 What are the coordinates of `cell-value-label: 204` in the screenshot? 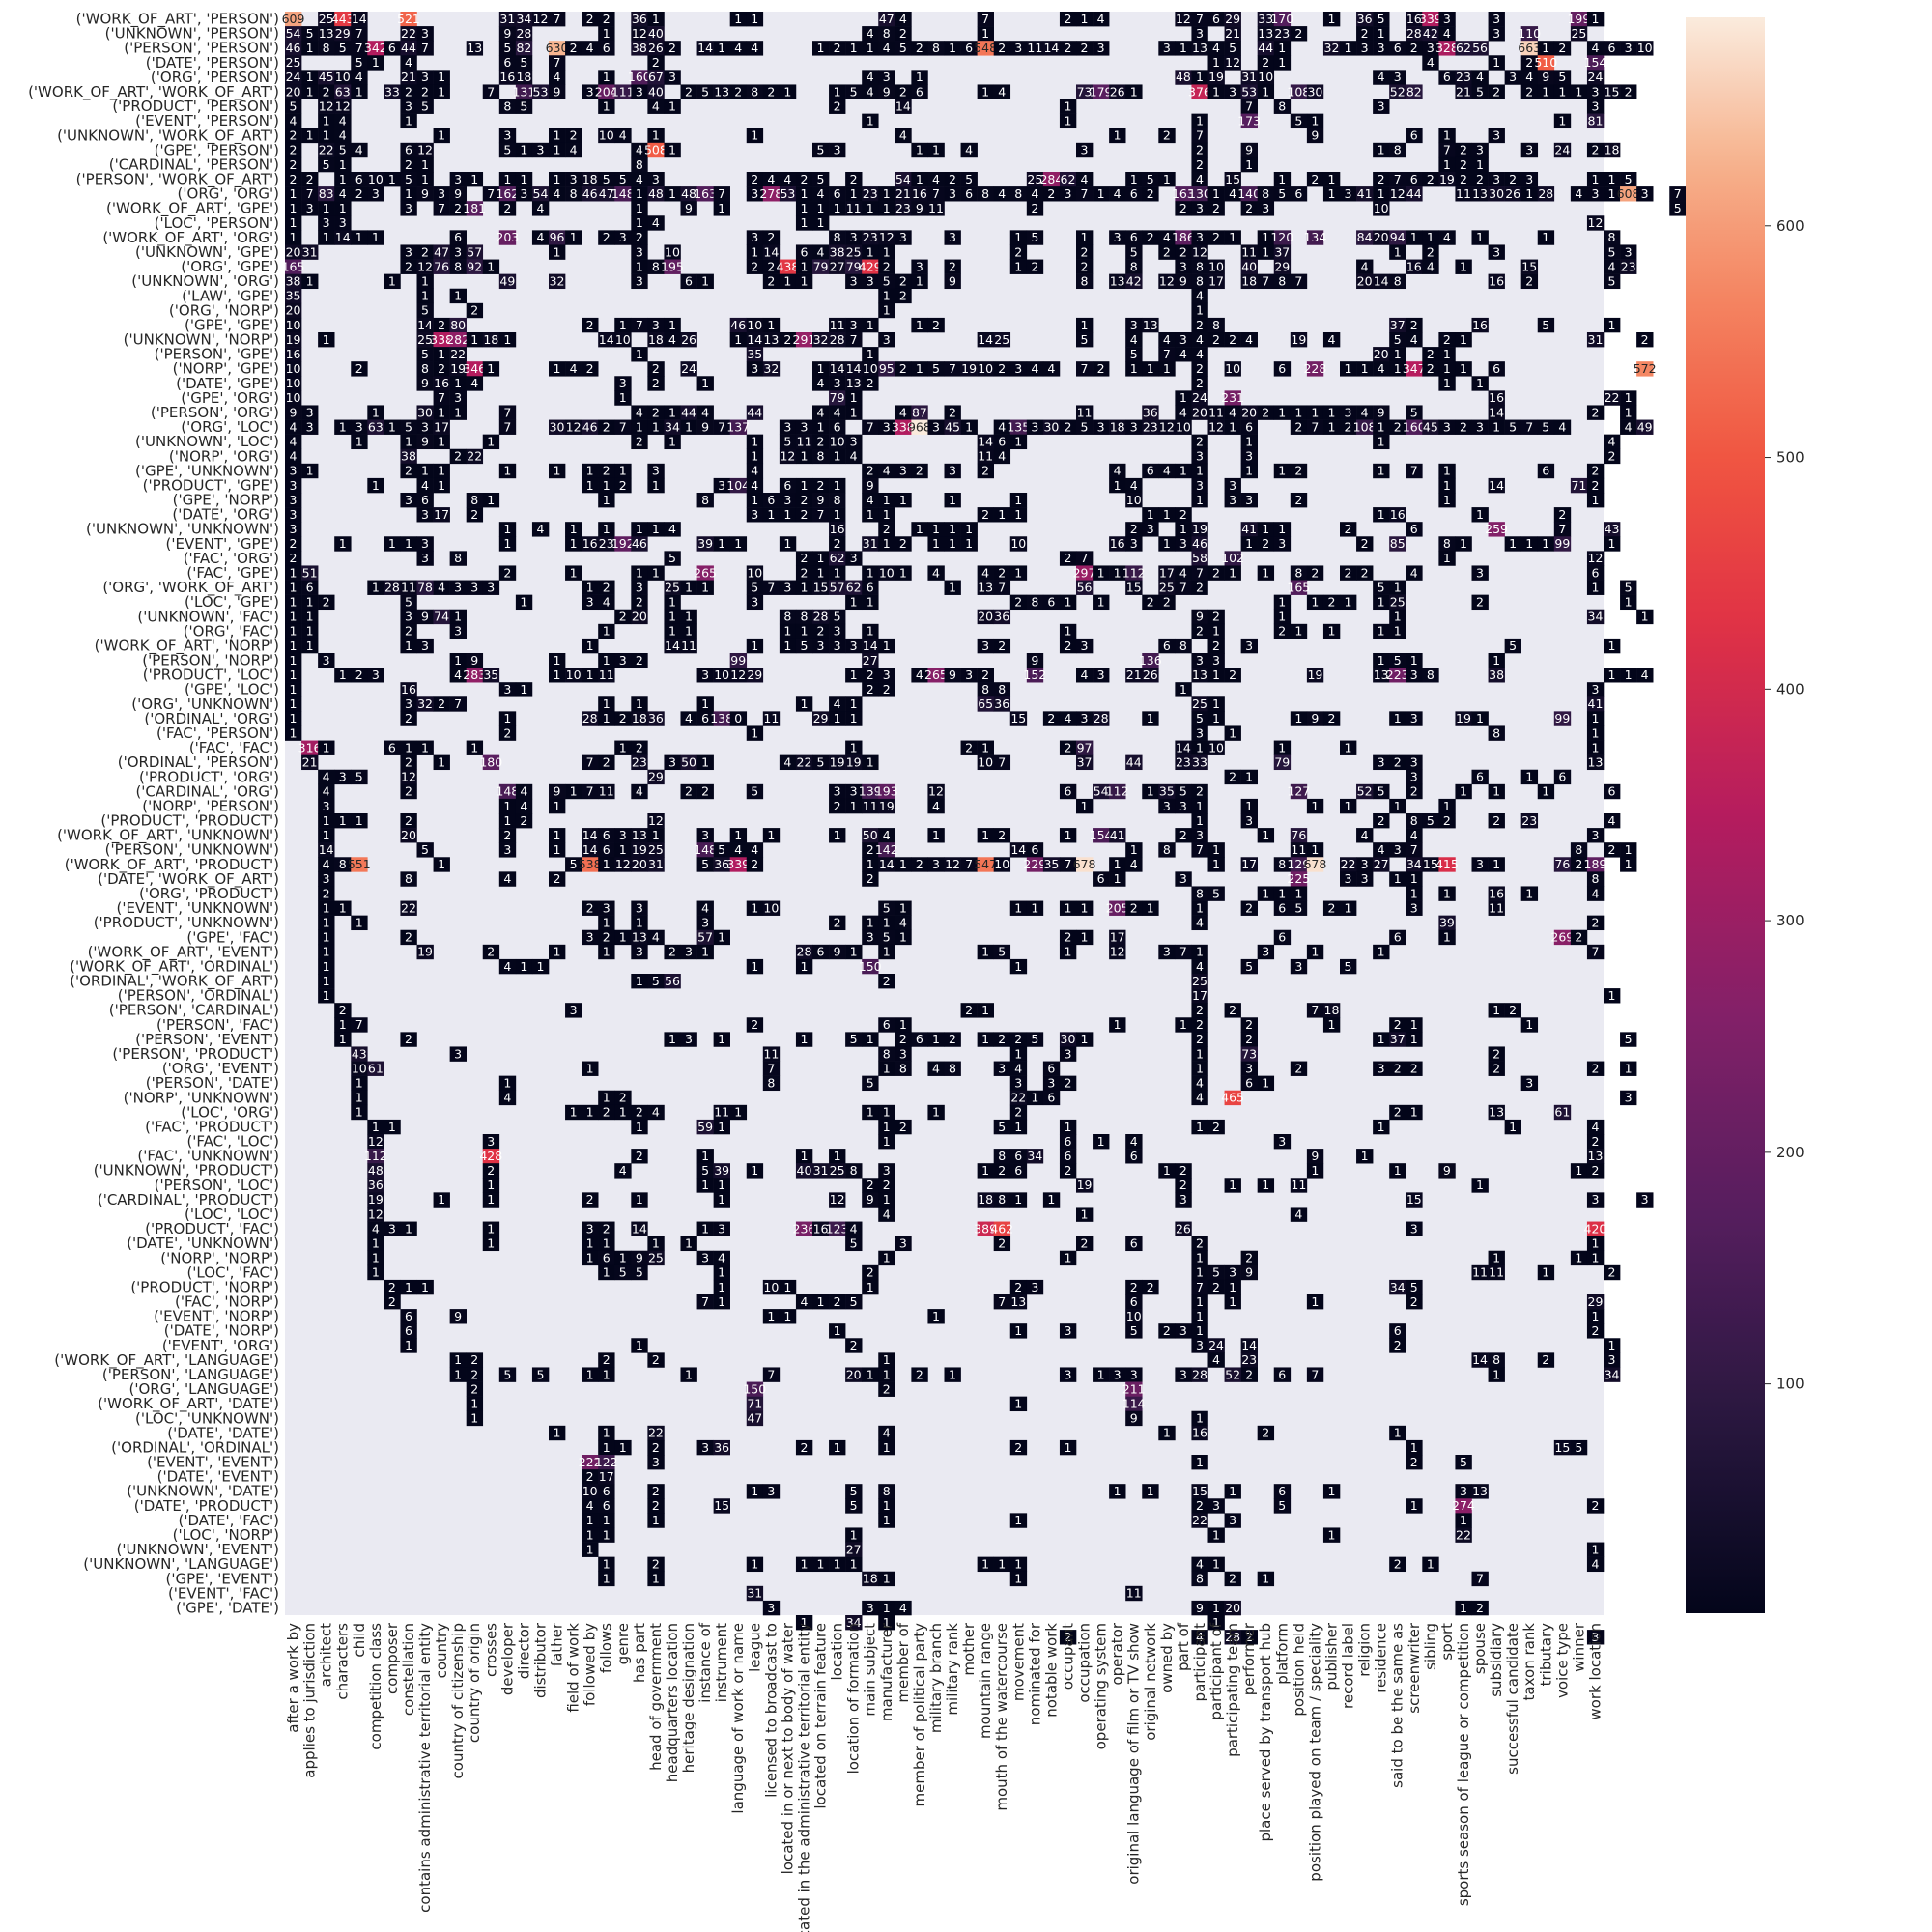 It's located at (606, 91).